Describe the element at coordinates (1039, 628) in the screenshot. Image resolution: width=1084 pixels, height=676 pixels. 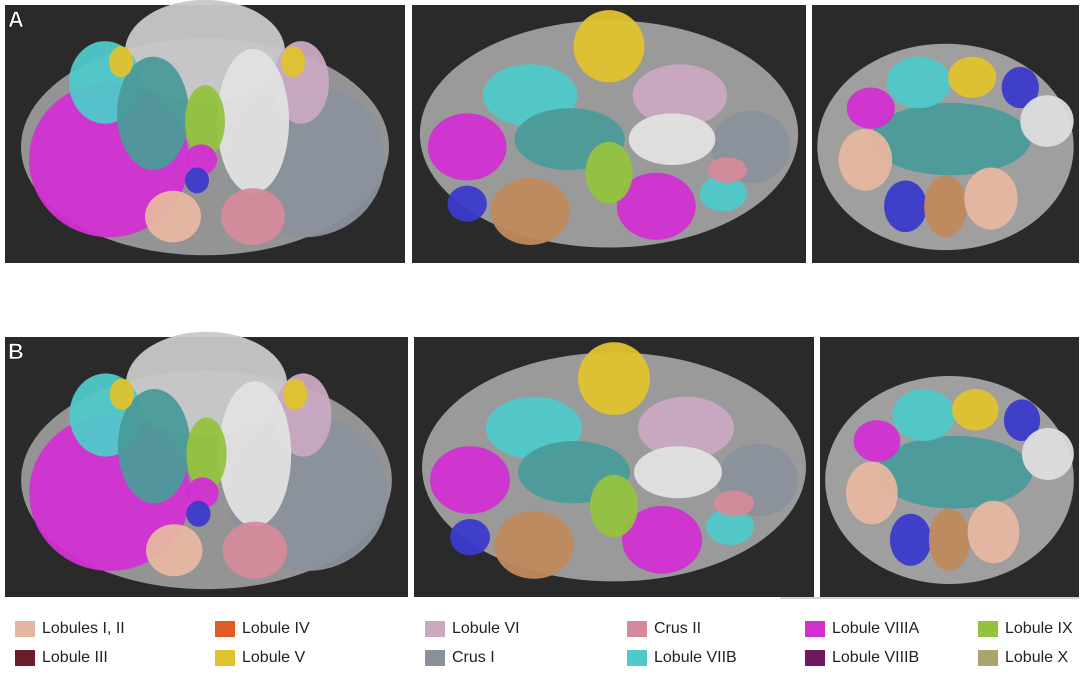
I see `legend-label: Lobule IX` at that location.